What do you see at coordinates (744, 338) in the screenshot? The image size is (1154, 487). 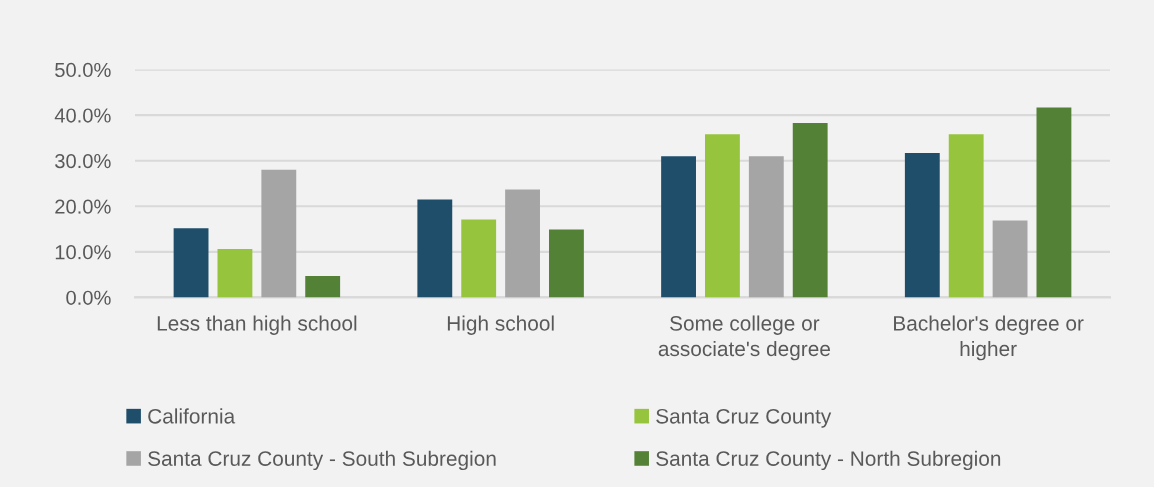 I see `x-tick-label: Some college or associate's degree` at bounding box center [744, 338].